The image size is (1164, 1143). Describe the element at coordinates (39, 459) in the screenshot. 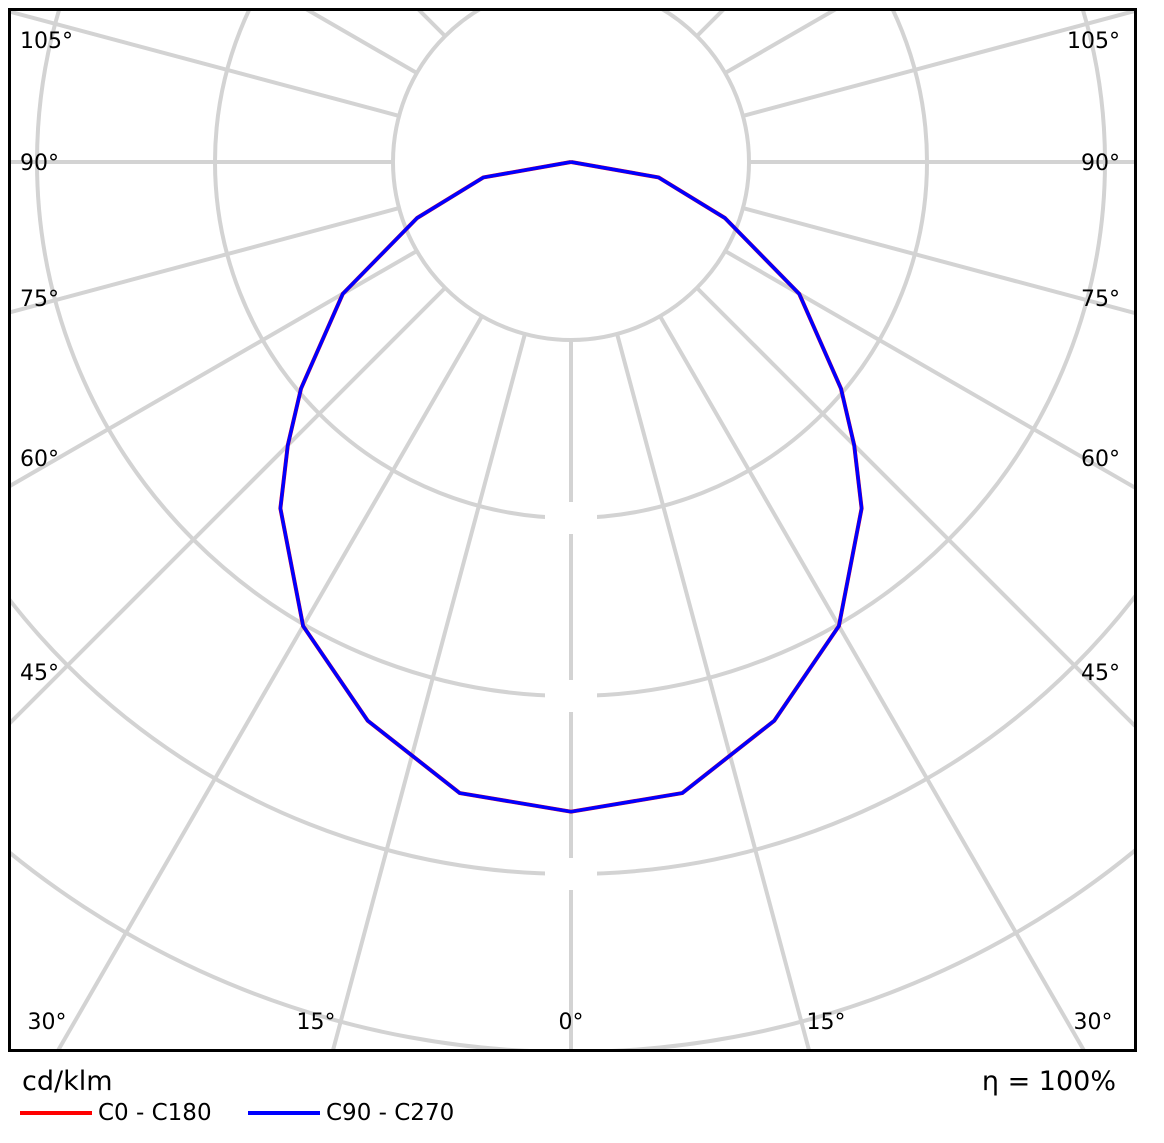

I see `angle-label-left: 60°` at that location.